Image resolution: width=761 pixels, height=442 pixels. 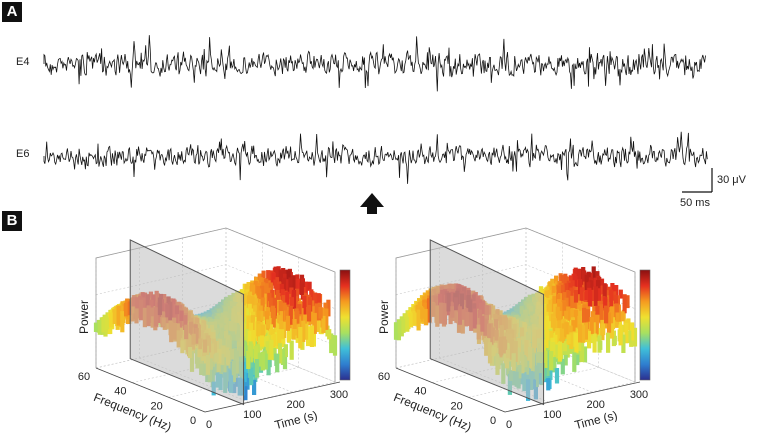 What do you see at coordinates (695, 203) in the screenshot?
I see `scale-time-label: 50 ms` at bounding box center [695, 203].